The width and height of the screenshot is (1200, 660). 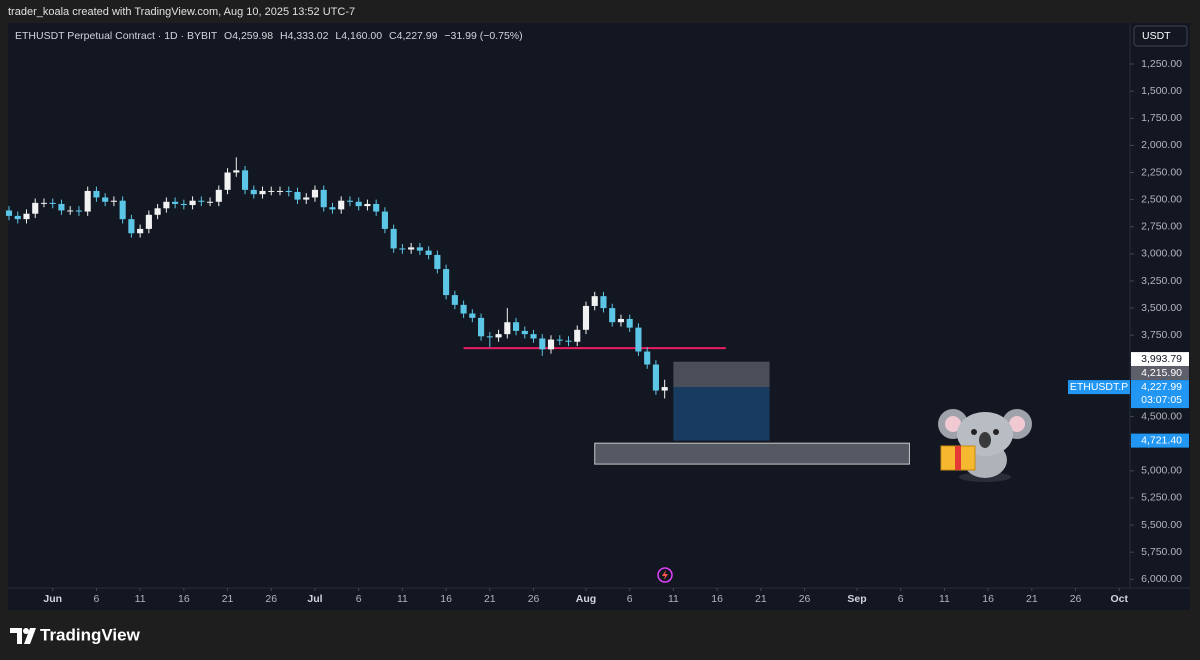 I want to click on koala-gift-ribbon, so click(x=958, y=458).